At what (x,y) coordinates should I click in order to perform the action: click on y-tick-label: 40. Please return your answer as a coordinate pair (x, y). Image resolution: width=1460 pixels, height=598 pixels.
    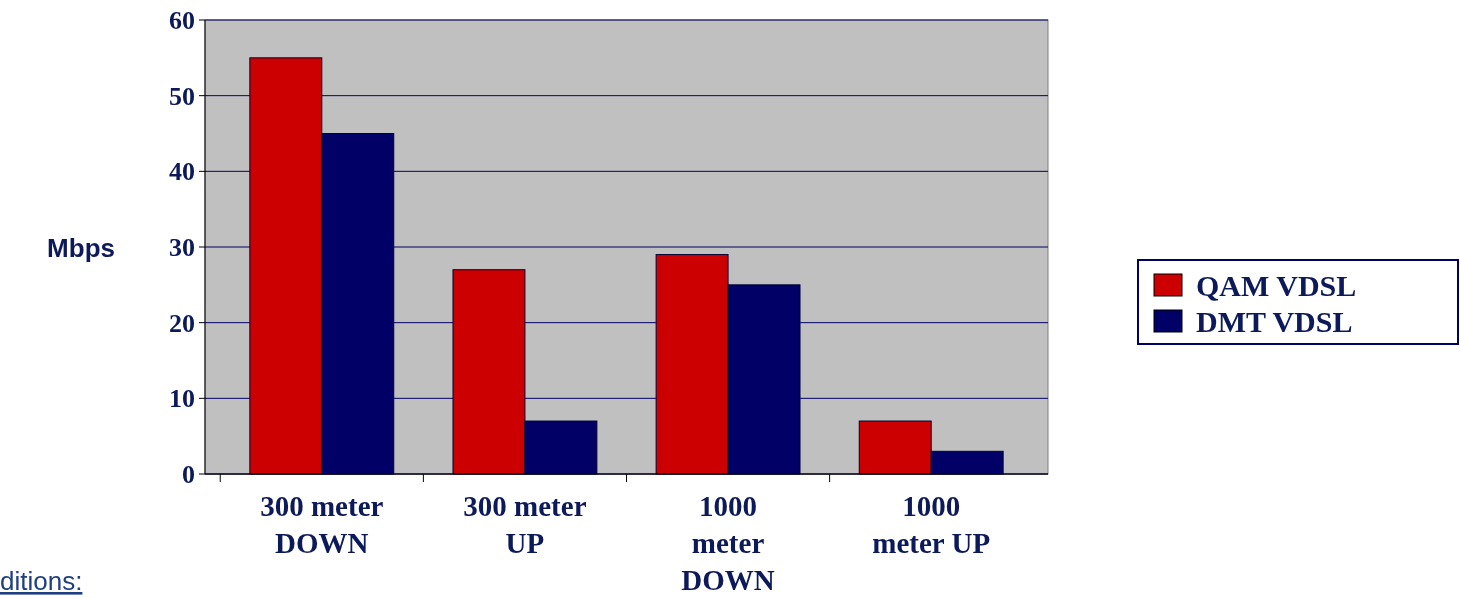
    Looking at the image, I should click on (182, 172).